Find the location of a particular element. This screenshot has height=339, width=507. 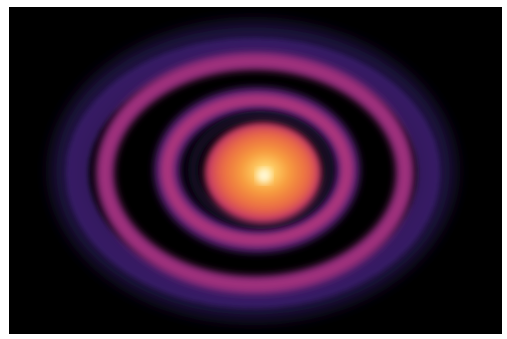

core-center is located at coordinates (264, 176).